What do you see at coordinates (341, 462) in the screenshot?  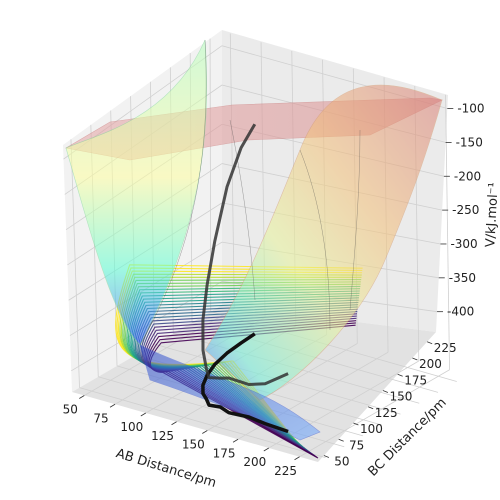 I see `y-tick-label: 50` at bounding box center [341, 462].